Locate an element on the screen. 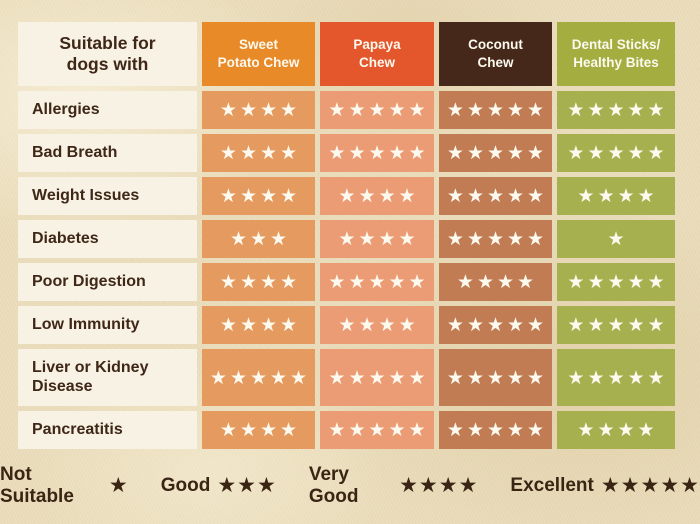 This screenshot has height=524, width=700. rating-cell-poor-digestion-dental-sticks-healthy-bites: ★★★★★ is located at coordinates (616, 282).